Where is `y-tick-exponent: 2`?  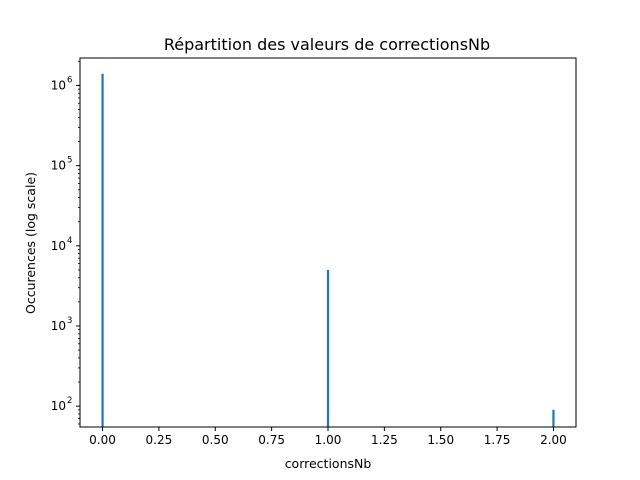
y-tick-exponent: 2 is located at coordinates (69, 401).